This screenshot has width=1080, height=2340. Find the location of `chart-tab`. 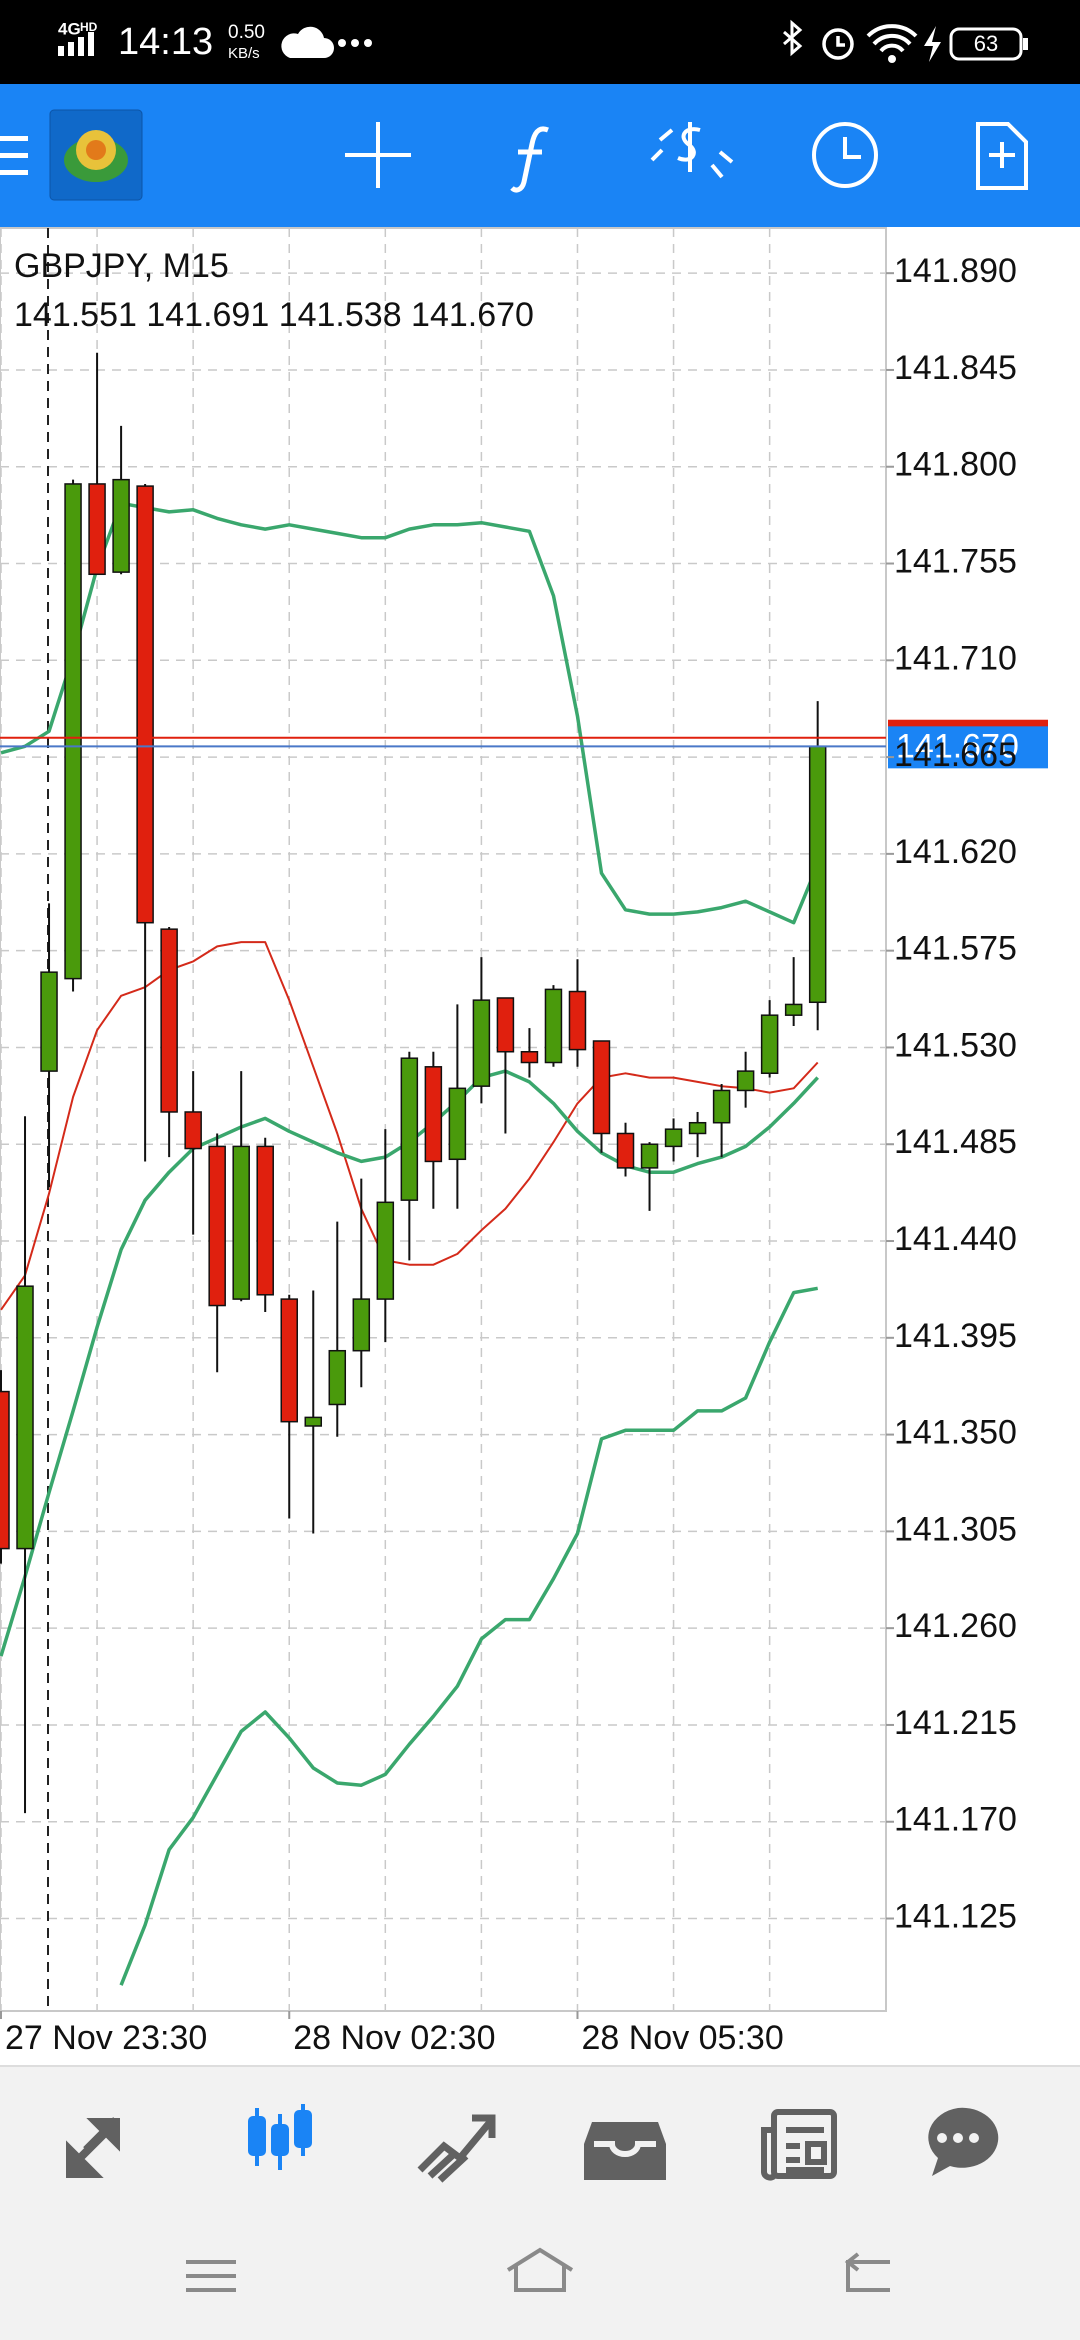

chart-tab is located at coordinates (280, 2137).